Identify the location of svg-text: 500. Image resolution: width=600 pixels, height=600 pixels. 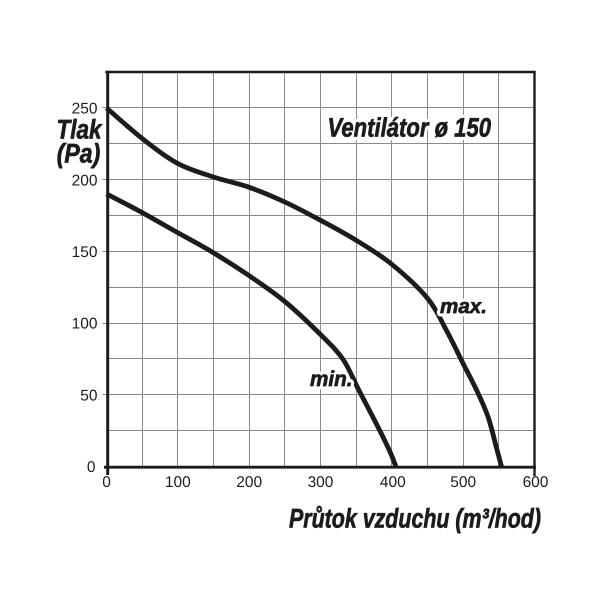
(463, 482).